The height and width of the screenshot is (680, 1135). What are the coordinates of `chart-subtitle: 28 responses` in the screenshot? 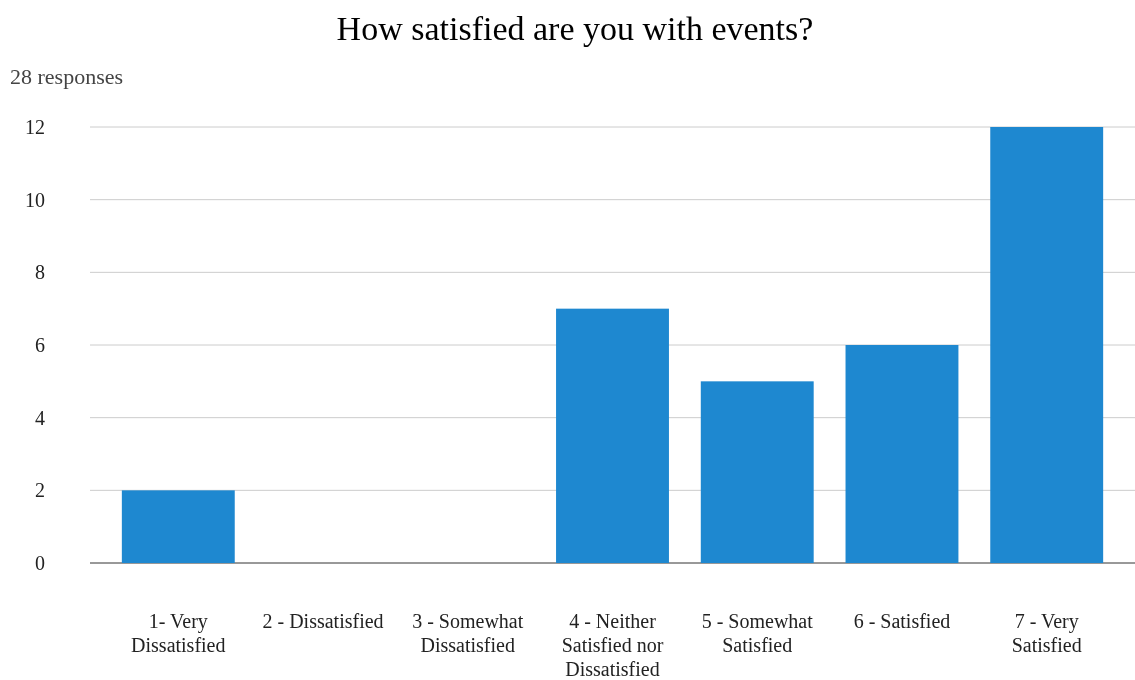 It's located at (67, 76).